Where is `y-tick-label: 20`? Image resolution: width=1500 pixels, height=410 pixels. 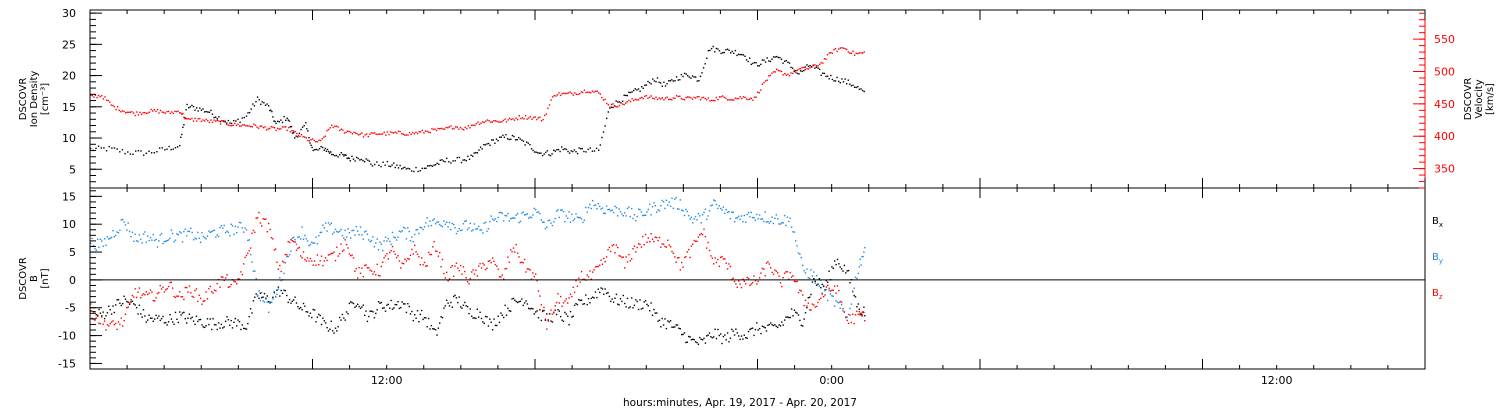 y-tick-label: 20 is located at coordinates (69, 76).